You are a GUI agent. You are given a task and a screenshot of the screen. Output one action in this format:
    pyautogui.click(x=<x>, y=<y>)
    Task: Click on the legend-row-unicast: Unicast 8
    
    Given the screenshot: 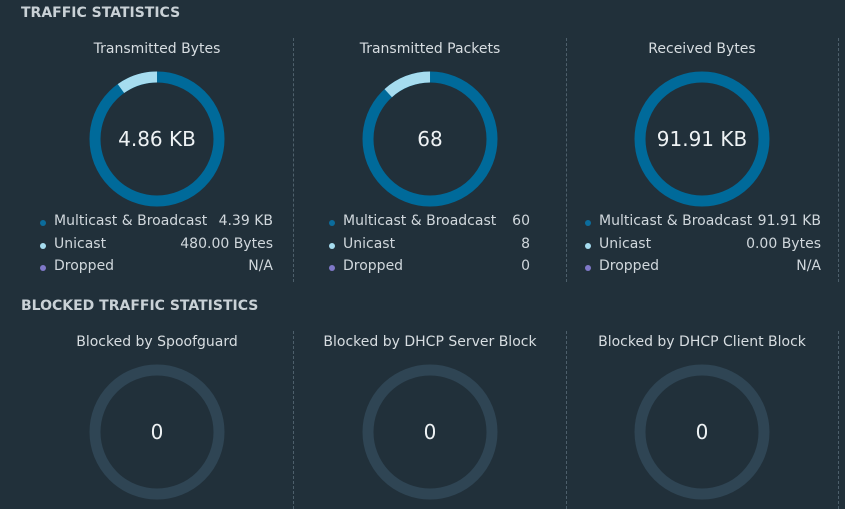 What is the action you would take?
    pyautogui.click(x=429, y=247)
    